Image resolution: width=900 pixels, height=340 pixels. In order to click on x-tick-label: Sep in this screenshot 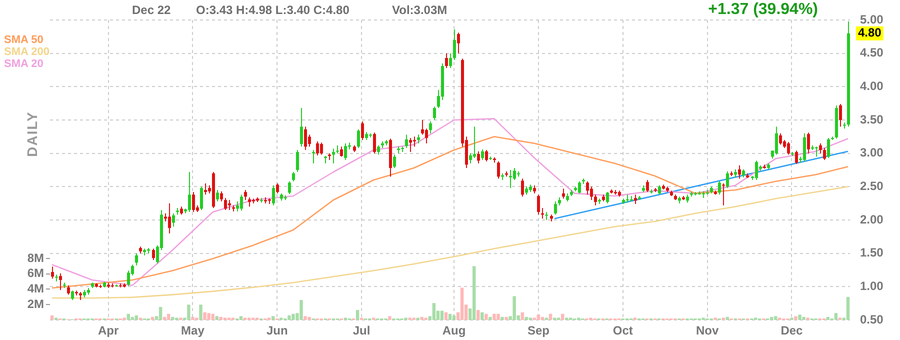, I will do `click(538, 331)`.